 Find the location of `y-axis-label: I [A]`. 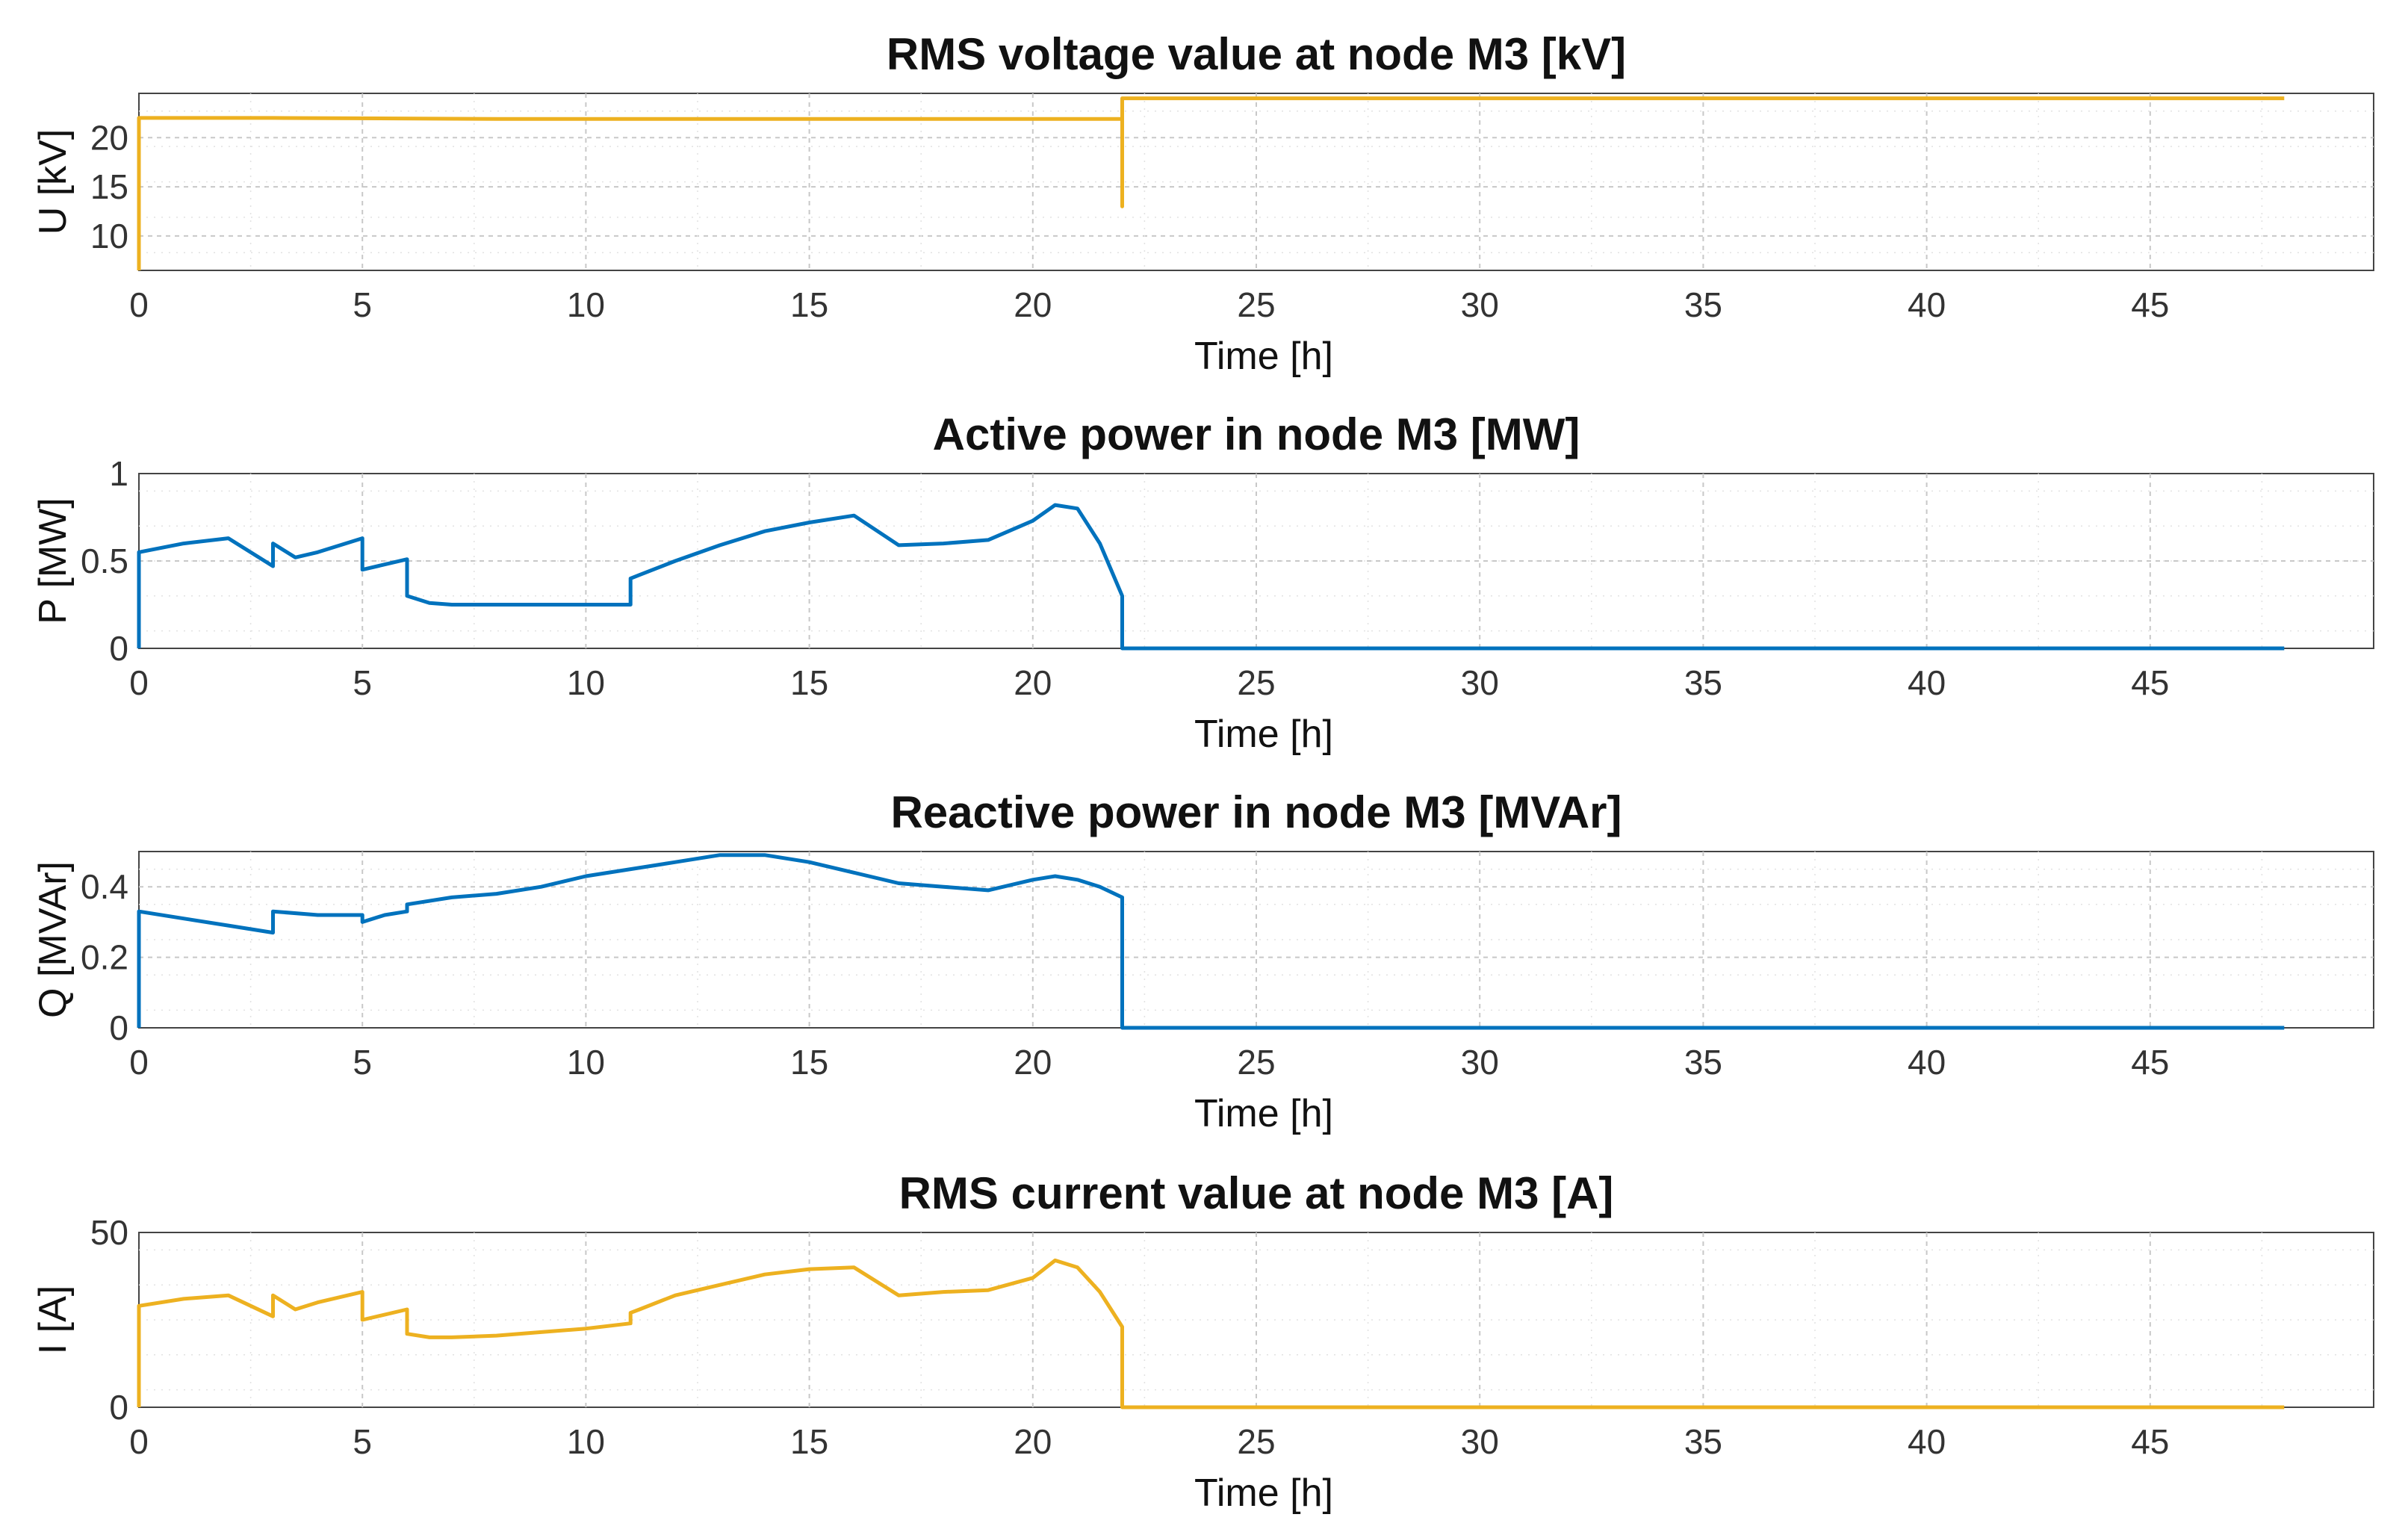

y-axis-label: I [A] is located at coordinates (53, 1320).